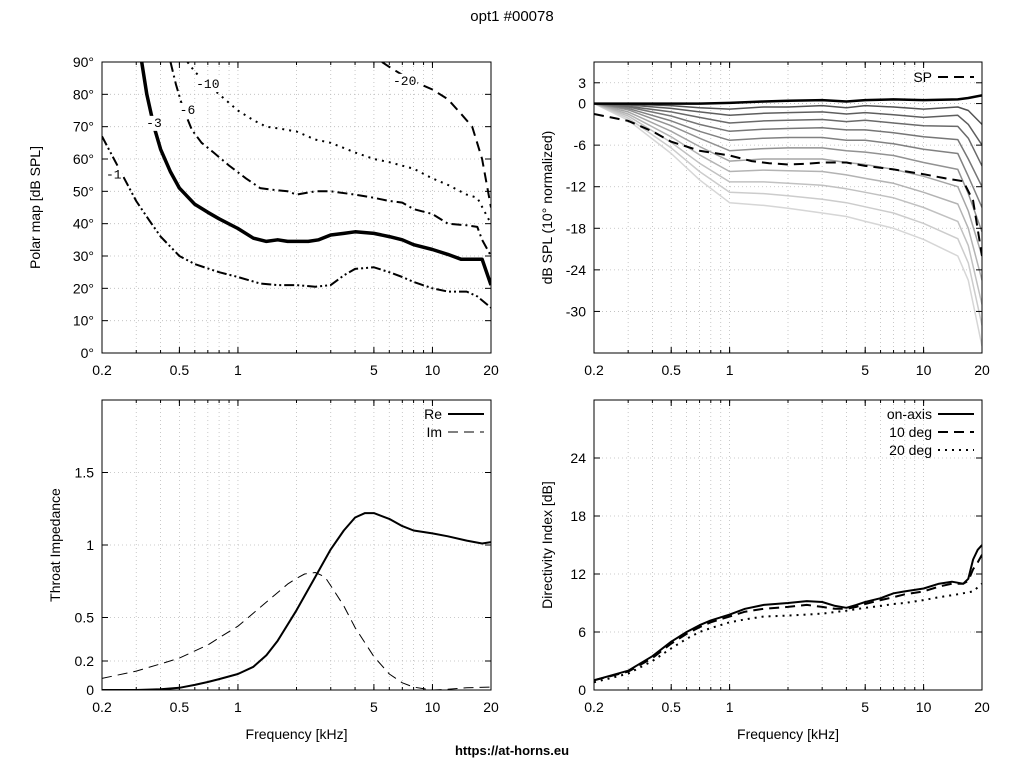 This screenshot has width=1024, height=768. Describe the element at coordinates (671, 707) in the screenshot. I see `di-xtick-label: 0.5` at that location.